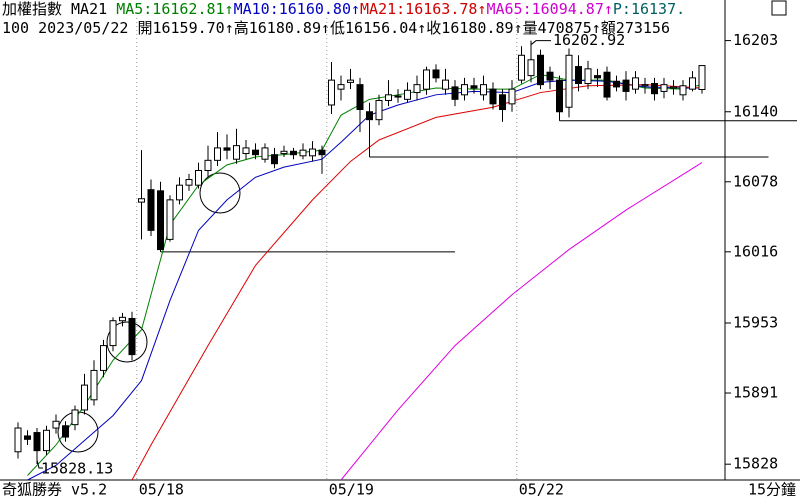 This screenshot has width=800, height=500. What do you see at coordinates (772, 490) in the screenshot?
I see `footer-right: 15分鐘` at bounding box center [772, 490].